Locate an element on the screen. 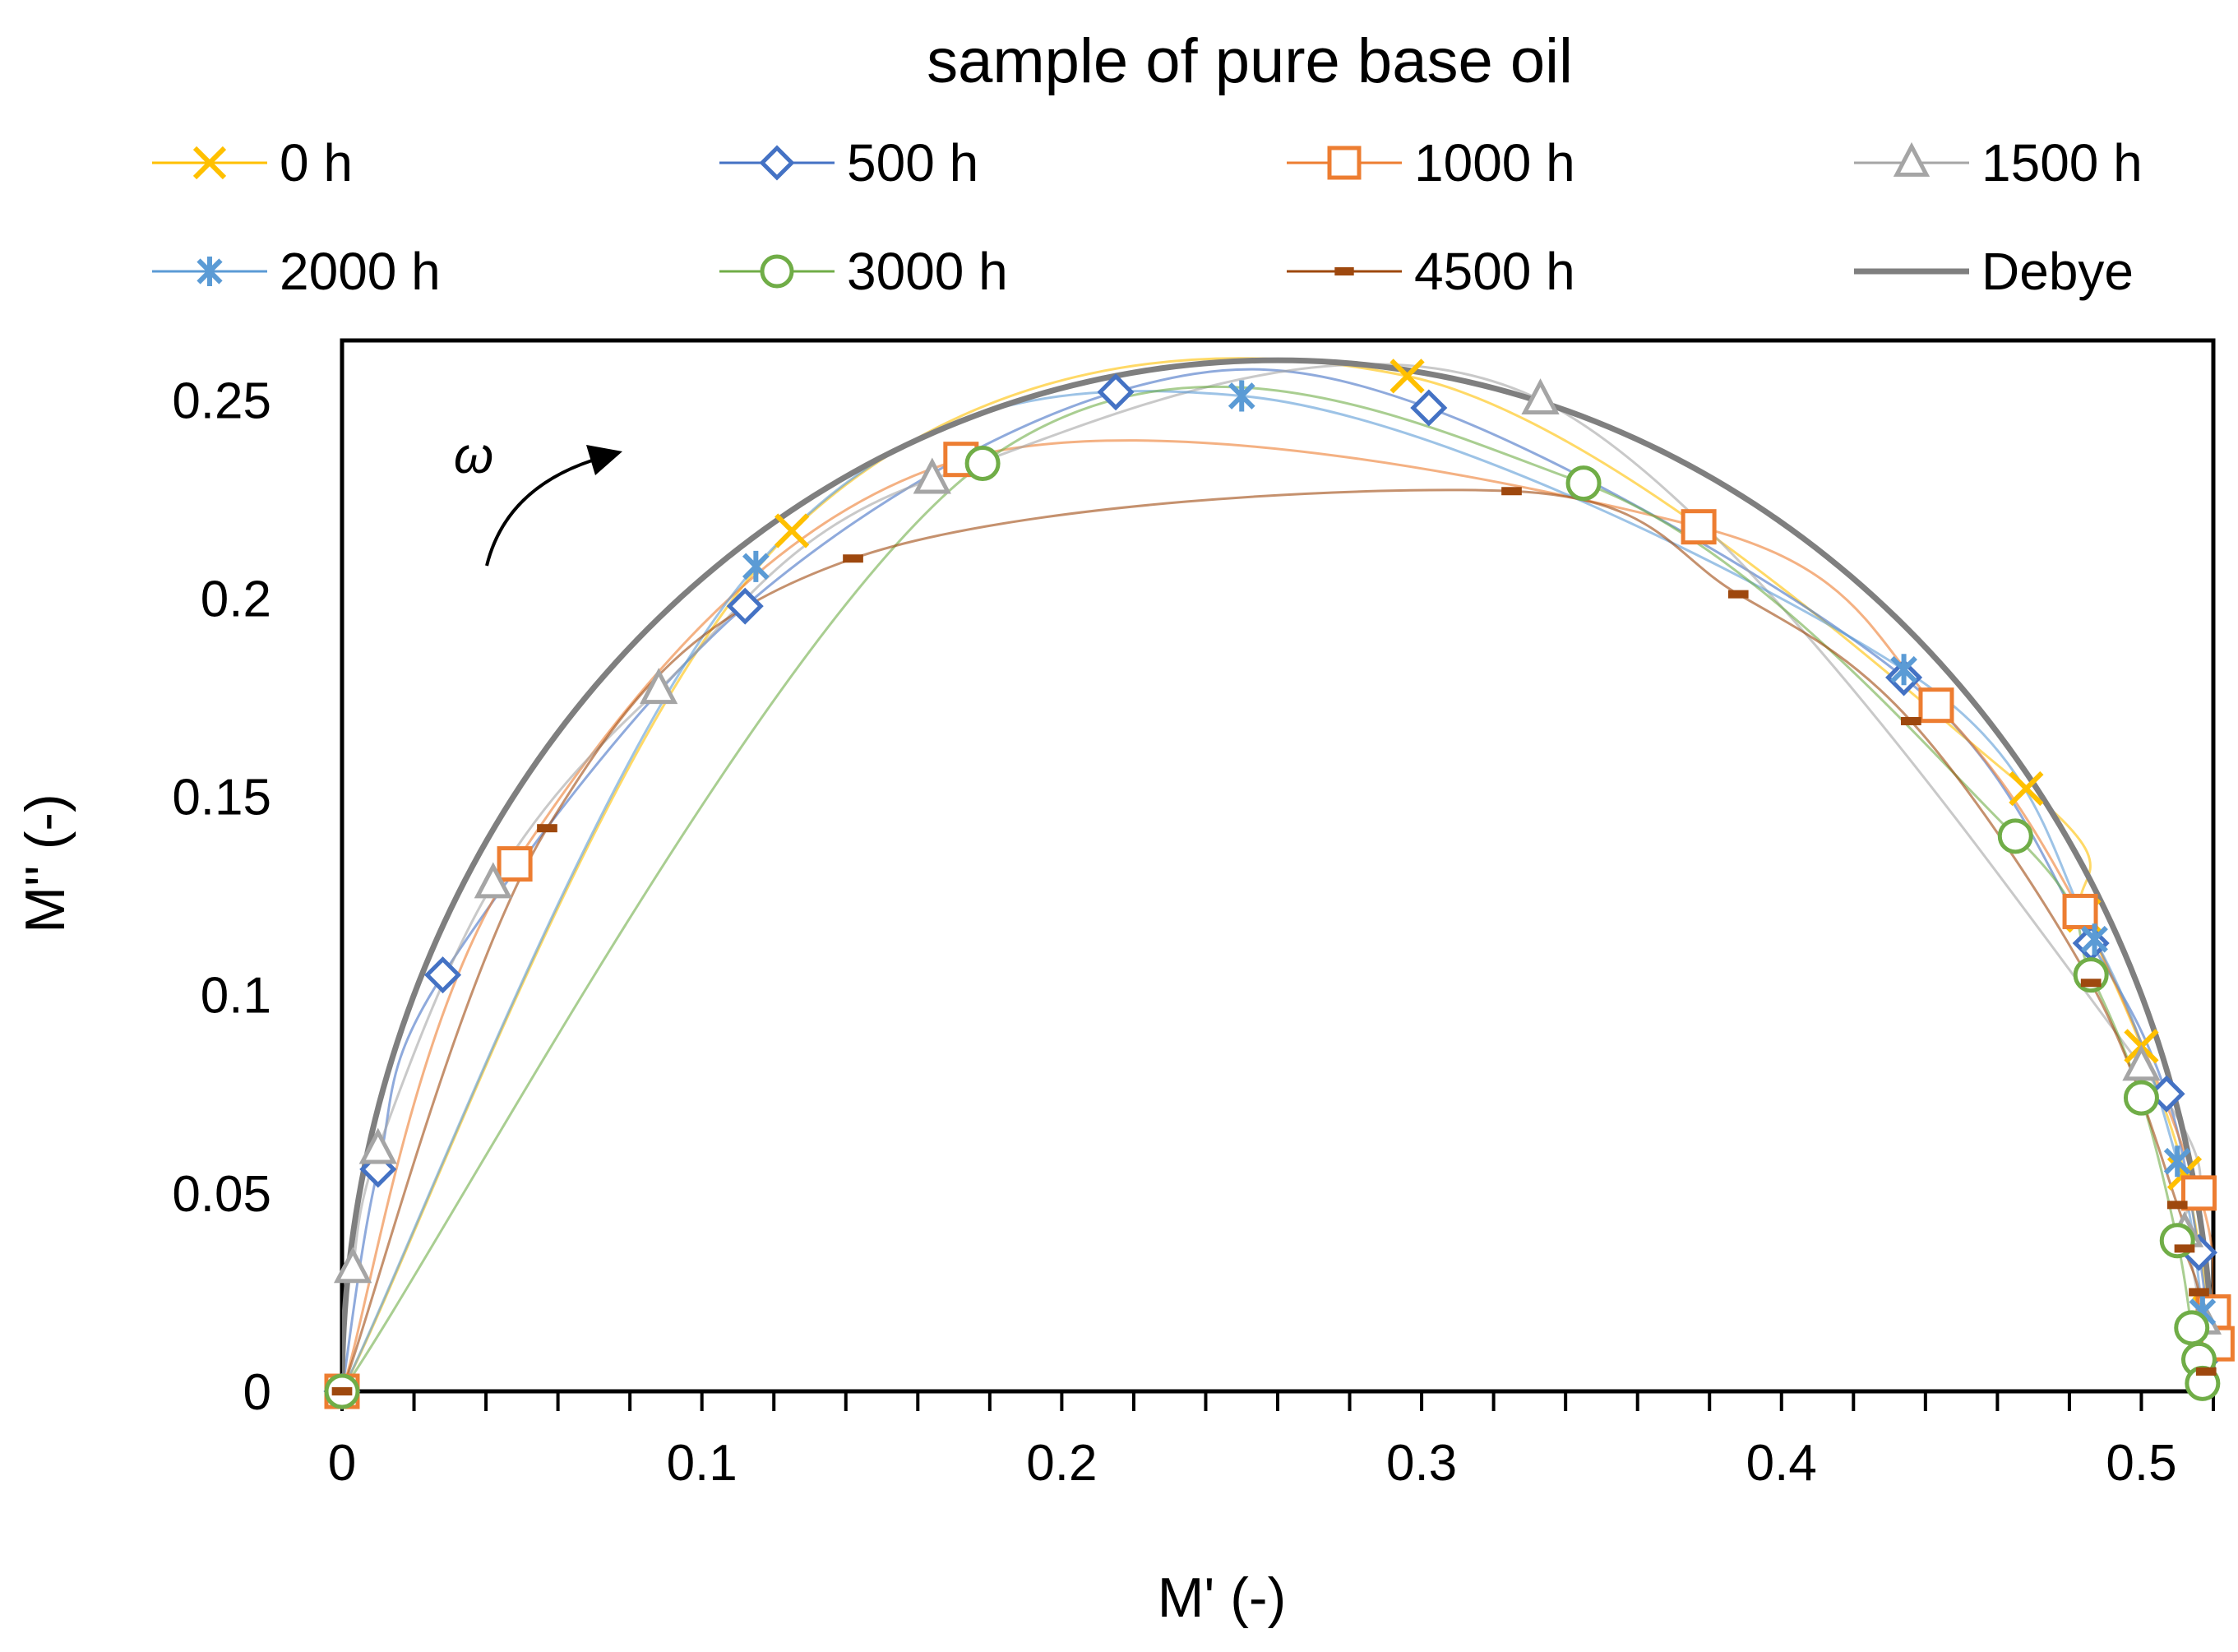  x-axis-tick-labels: 0 0.1 0.2 0.3 0.4 0.5 is located at coordinates (1252, 1464).